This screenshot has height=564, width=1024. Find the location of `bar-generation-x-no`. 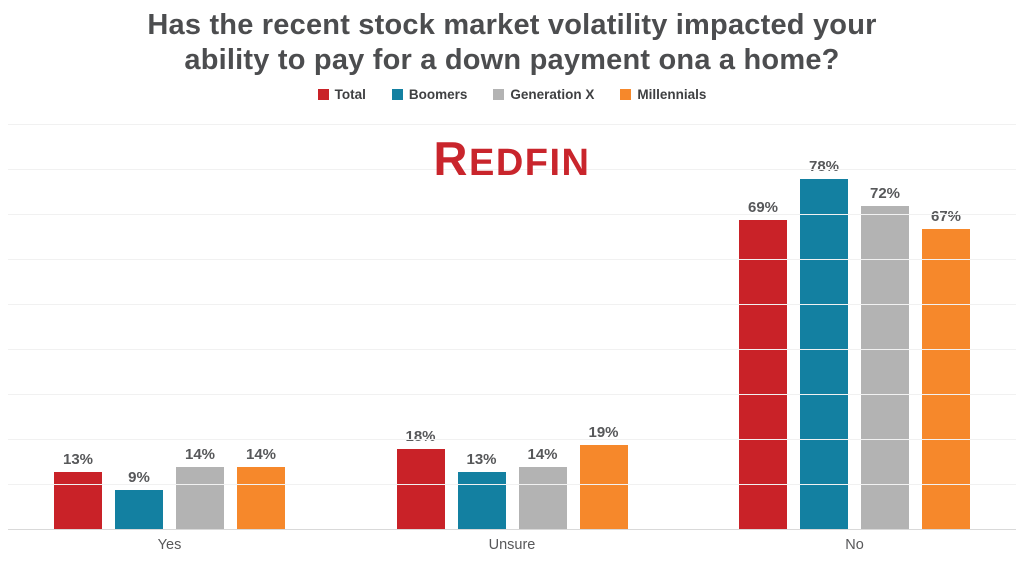

bar-generation-x-no is located at coordinates (885, 368).